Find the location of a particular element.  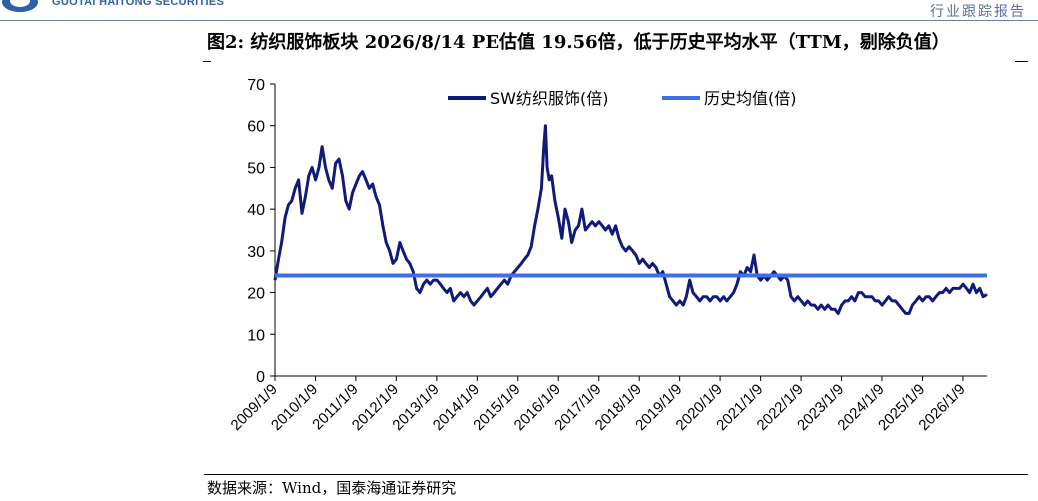

y-tick-label: 0 is located at coordinates (260, 377).